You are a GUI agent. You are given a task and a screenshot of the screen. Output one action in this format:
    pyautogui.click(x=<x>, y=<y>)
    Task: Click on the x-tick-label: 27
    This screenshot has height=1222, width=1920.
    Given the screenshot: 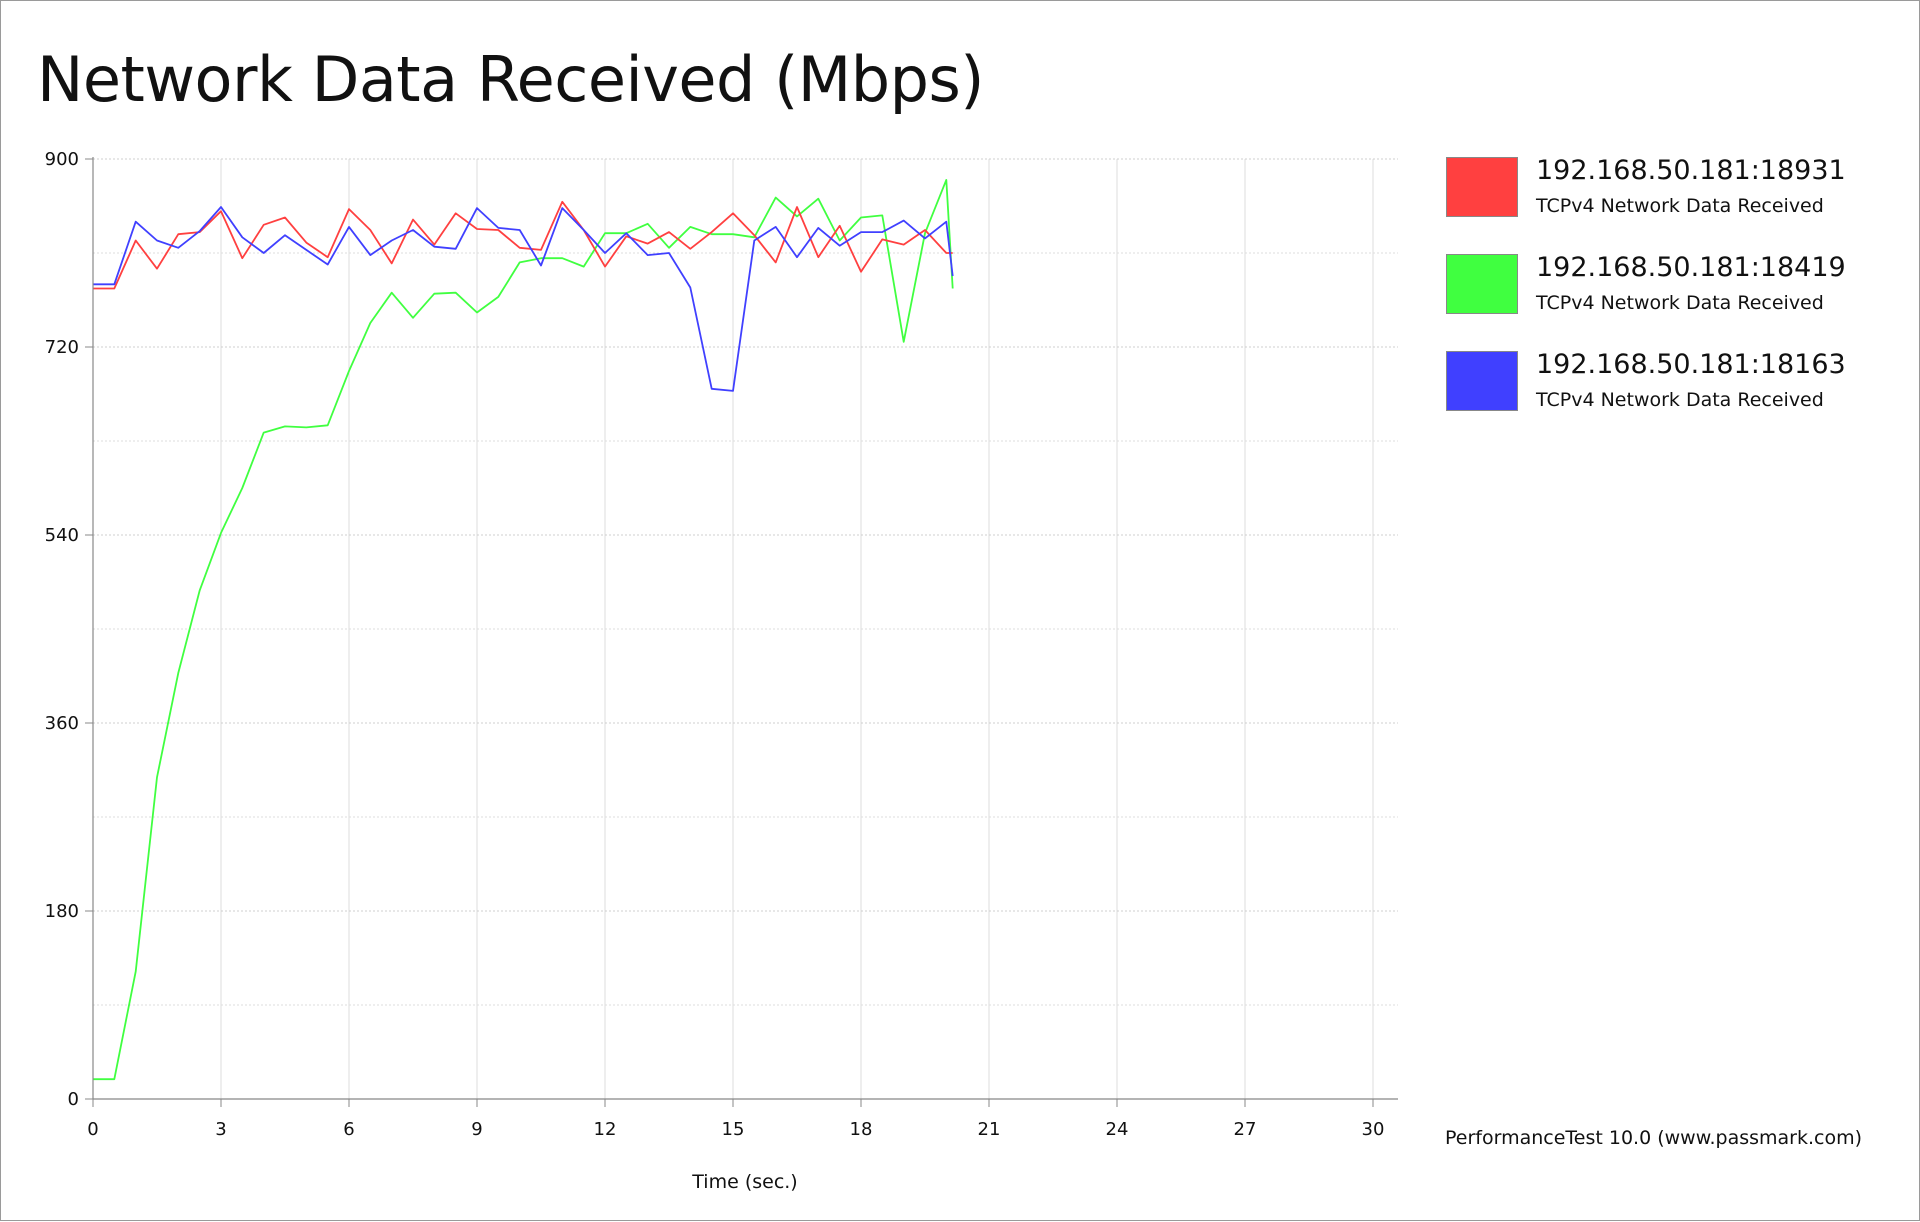 What is the action you would take?
    pyautogui.click(x=1245, y=1129)
    